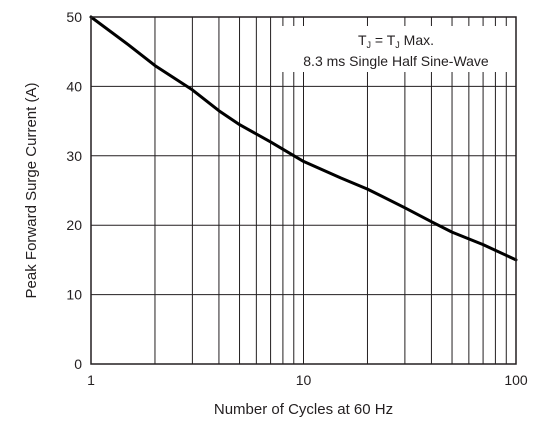  I want to click on y-tick-label: 30, so click(74, 156).